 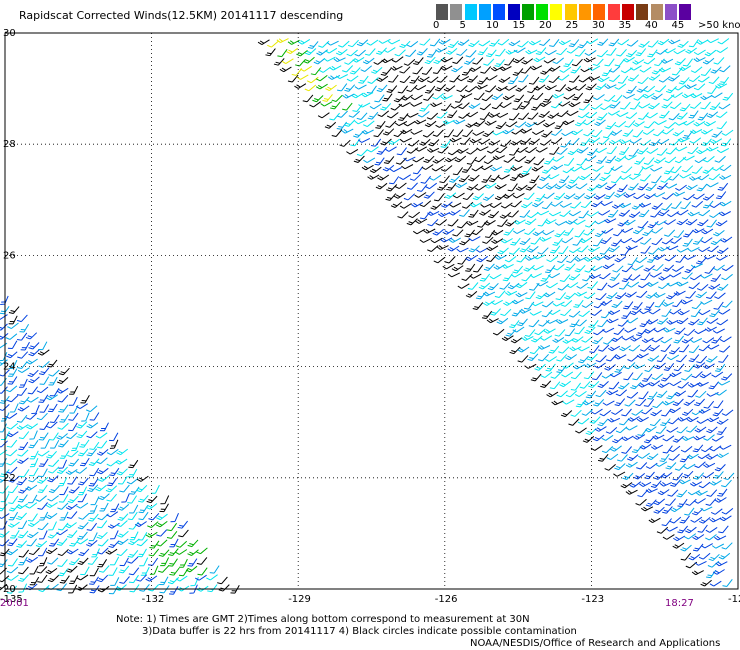 I want to click on lon-tick-label: -135, so click(x=11, y=599).